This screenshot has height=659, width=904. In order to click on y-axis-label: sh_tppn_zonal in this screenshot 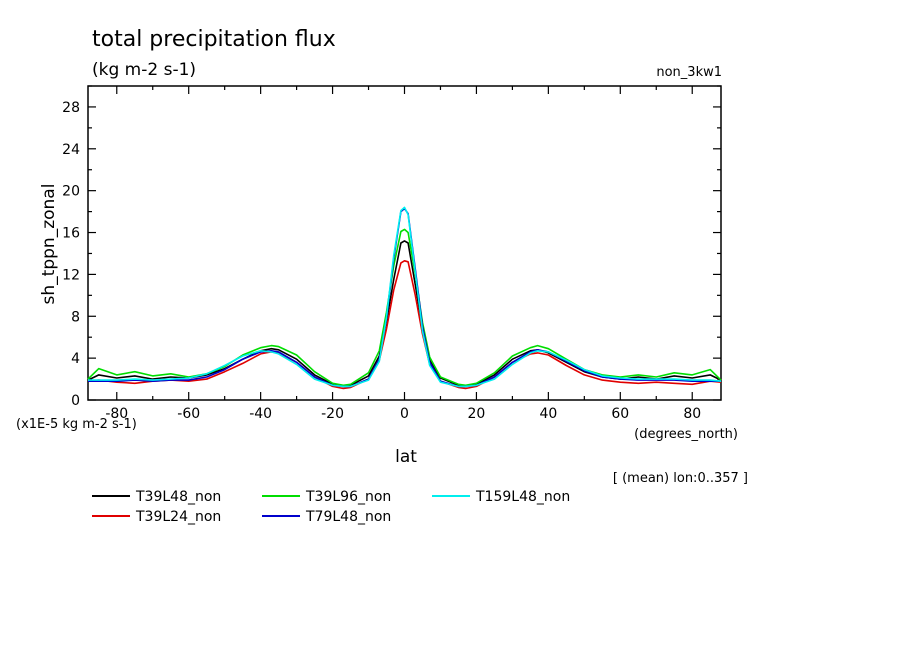, I will do `click(49, 244)`.